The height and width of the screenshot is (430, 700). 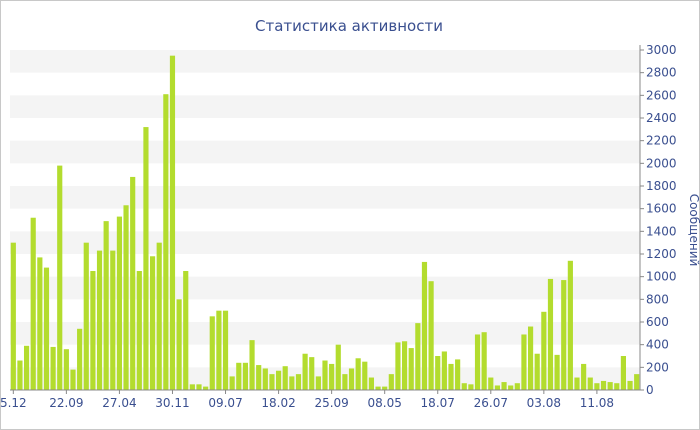 What do you see at coordinates (66, 403) in the screenshot?
I see `x-tick-label: 22.09` at bounding box center [66, 403].